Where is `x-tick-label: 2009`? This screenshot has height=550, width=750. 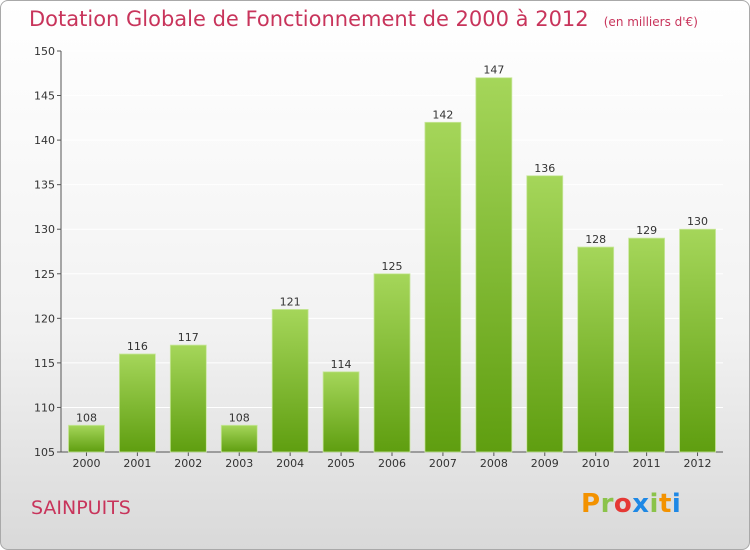
x-tick-label: 2009 is located at coordinates (545, 463).